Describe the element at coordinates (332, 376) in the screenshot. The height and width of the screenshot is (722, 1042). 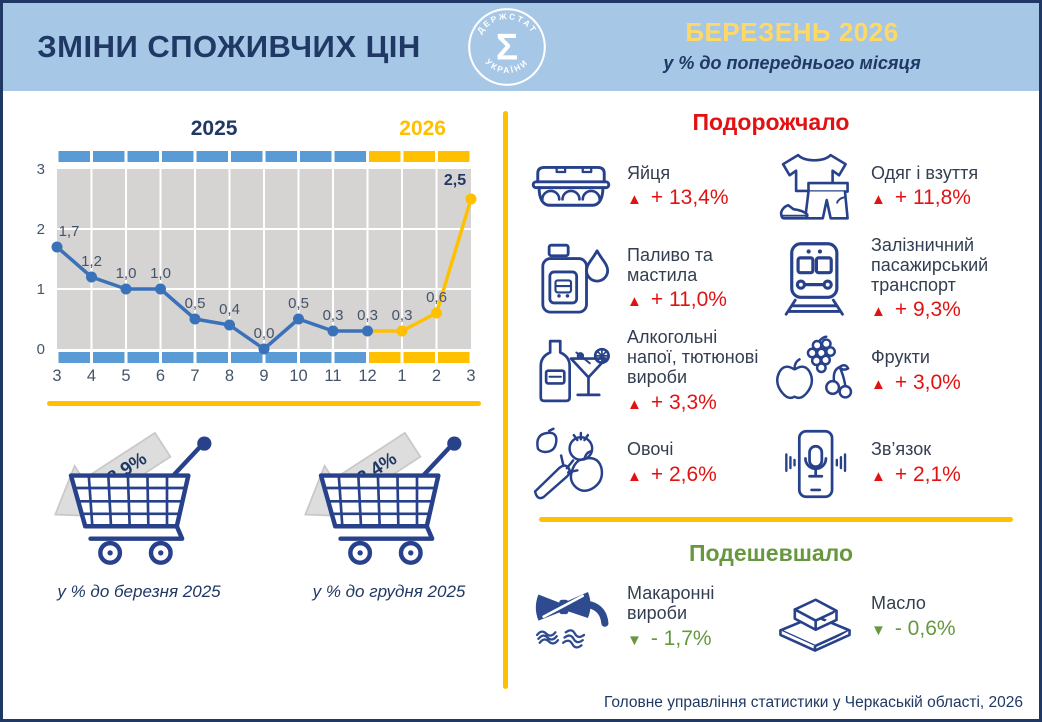
I see `svg-text: 11` at that location.